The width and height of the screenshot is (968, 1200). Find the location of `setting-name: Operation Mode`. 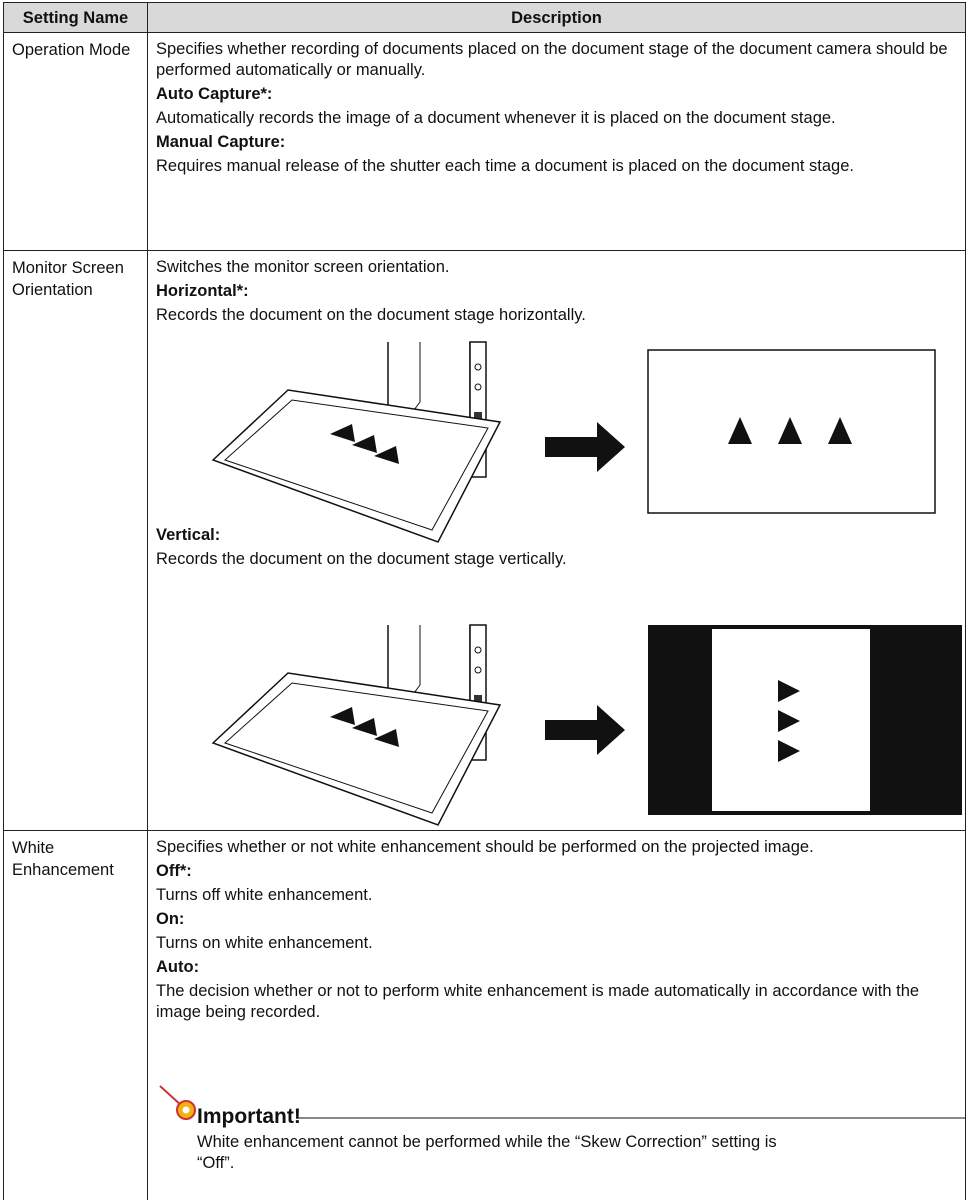

setting-name: Operation Mode is located at coordinates (75, 141).